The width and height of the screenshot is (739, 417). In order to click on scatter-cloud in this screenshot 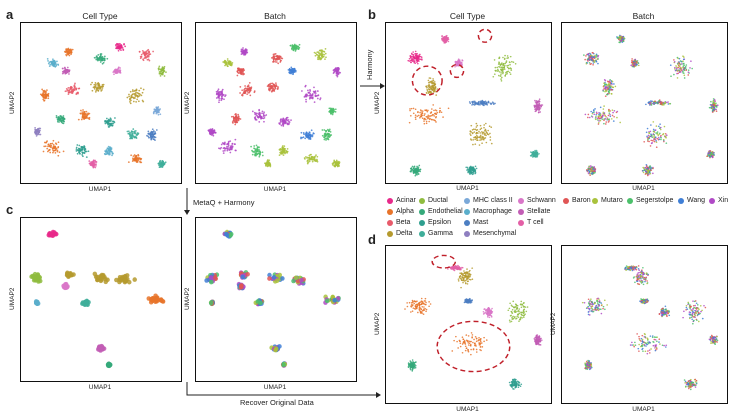, I will do `click(274, 105)`.